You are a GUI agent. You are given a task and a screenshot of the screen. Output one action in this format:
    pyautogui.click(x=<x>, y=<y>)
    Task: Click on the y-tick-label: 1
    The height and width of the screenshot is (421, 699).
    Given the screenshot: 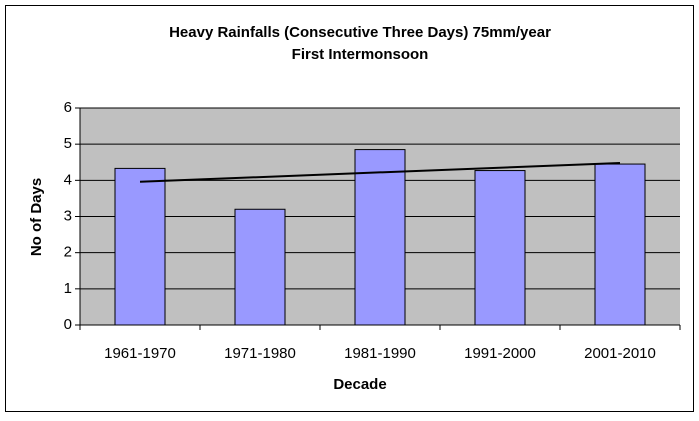 What is the action you would take?
    pyautogui.click(x=68, y=288)
    